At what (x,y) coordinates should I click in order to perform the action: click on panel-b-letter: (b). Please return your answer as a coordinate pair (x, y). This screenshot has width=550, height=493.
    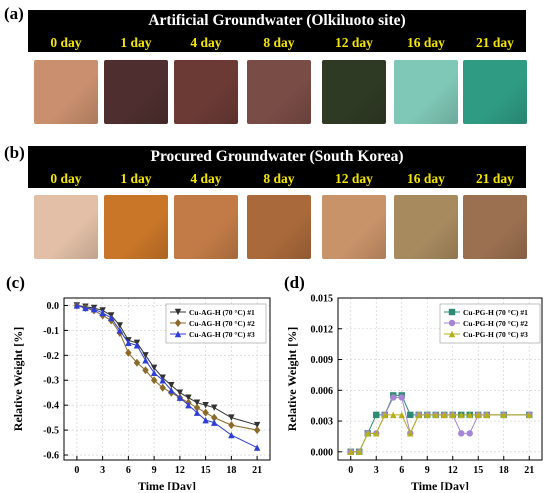
    Looking at the image, I should click on (14, 152).